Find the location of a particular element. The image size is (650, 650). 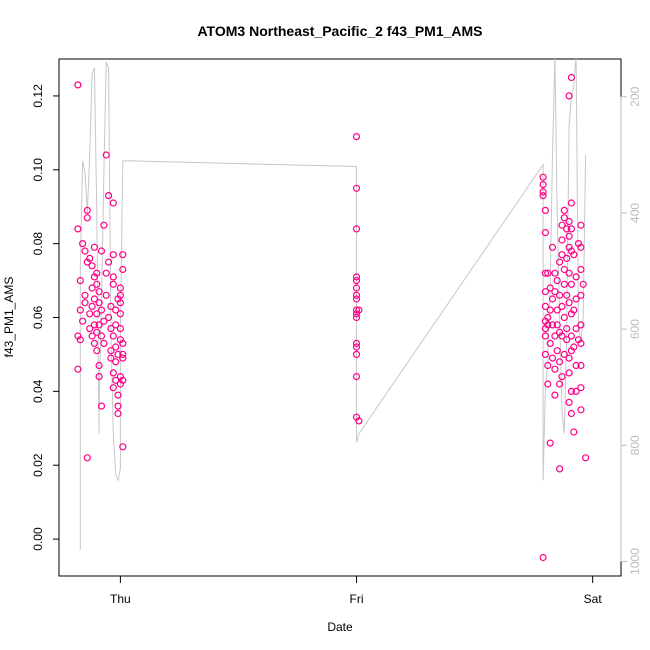

x-axis: Thu Fri Sat is located at coordinates (356, 590).